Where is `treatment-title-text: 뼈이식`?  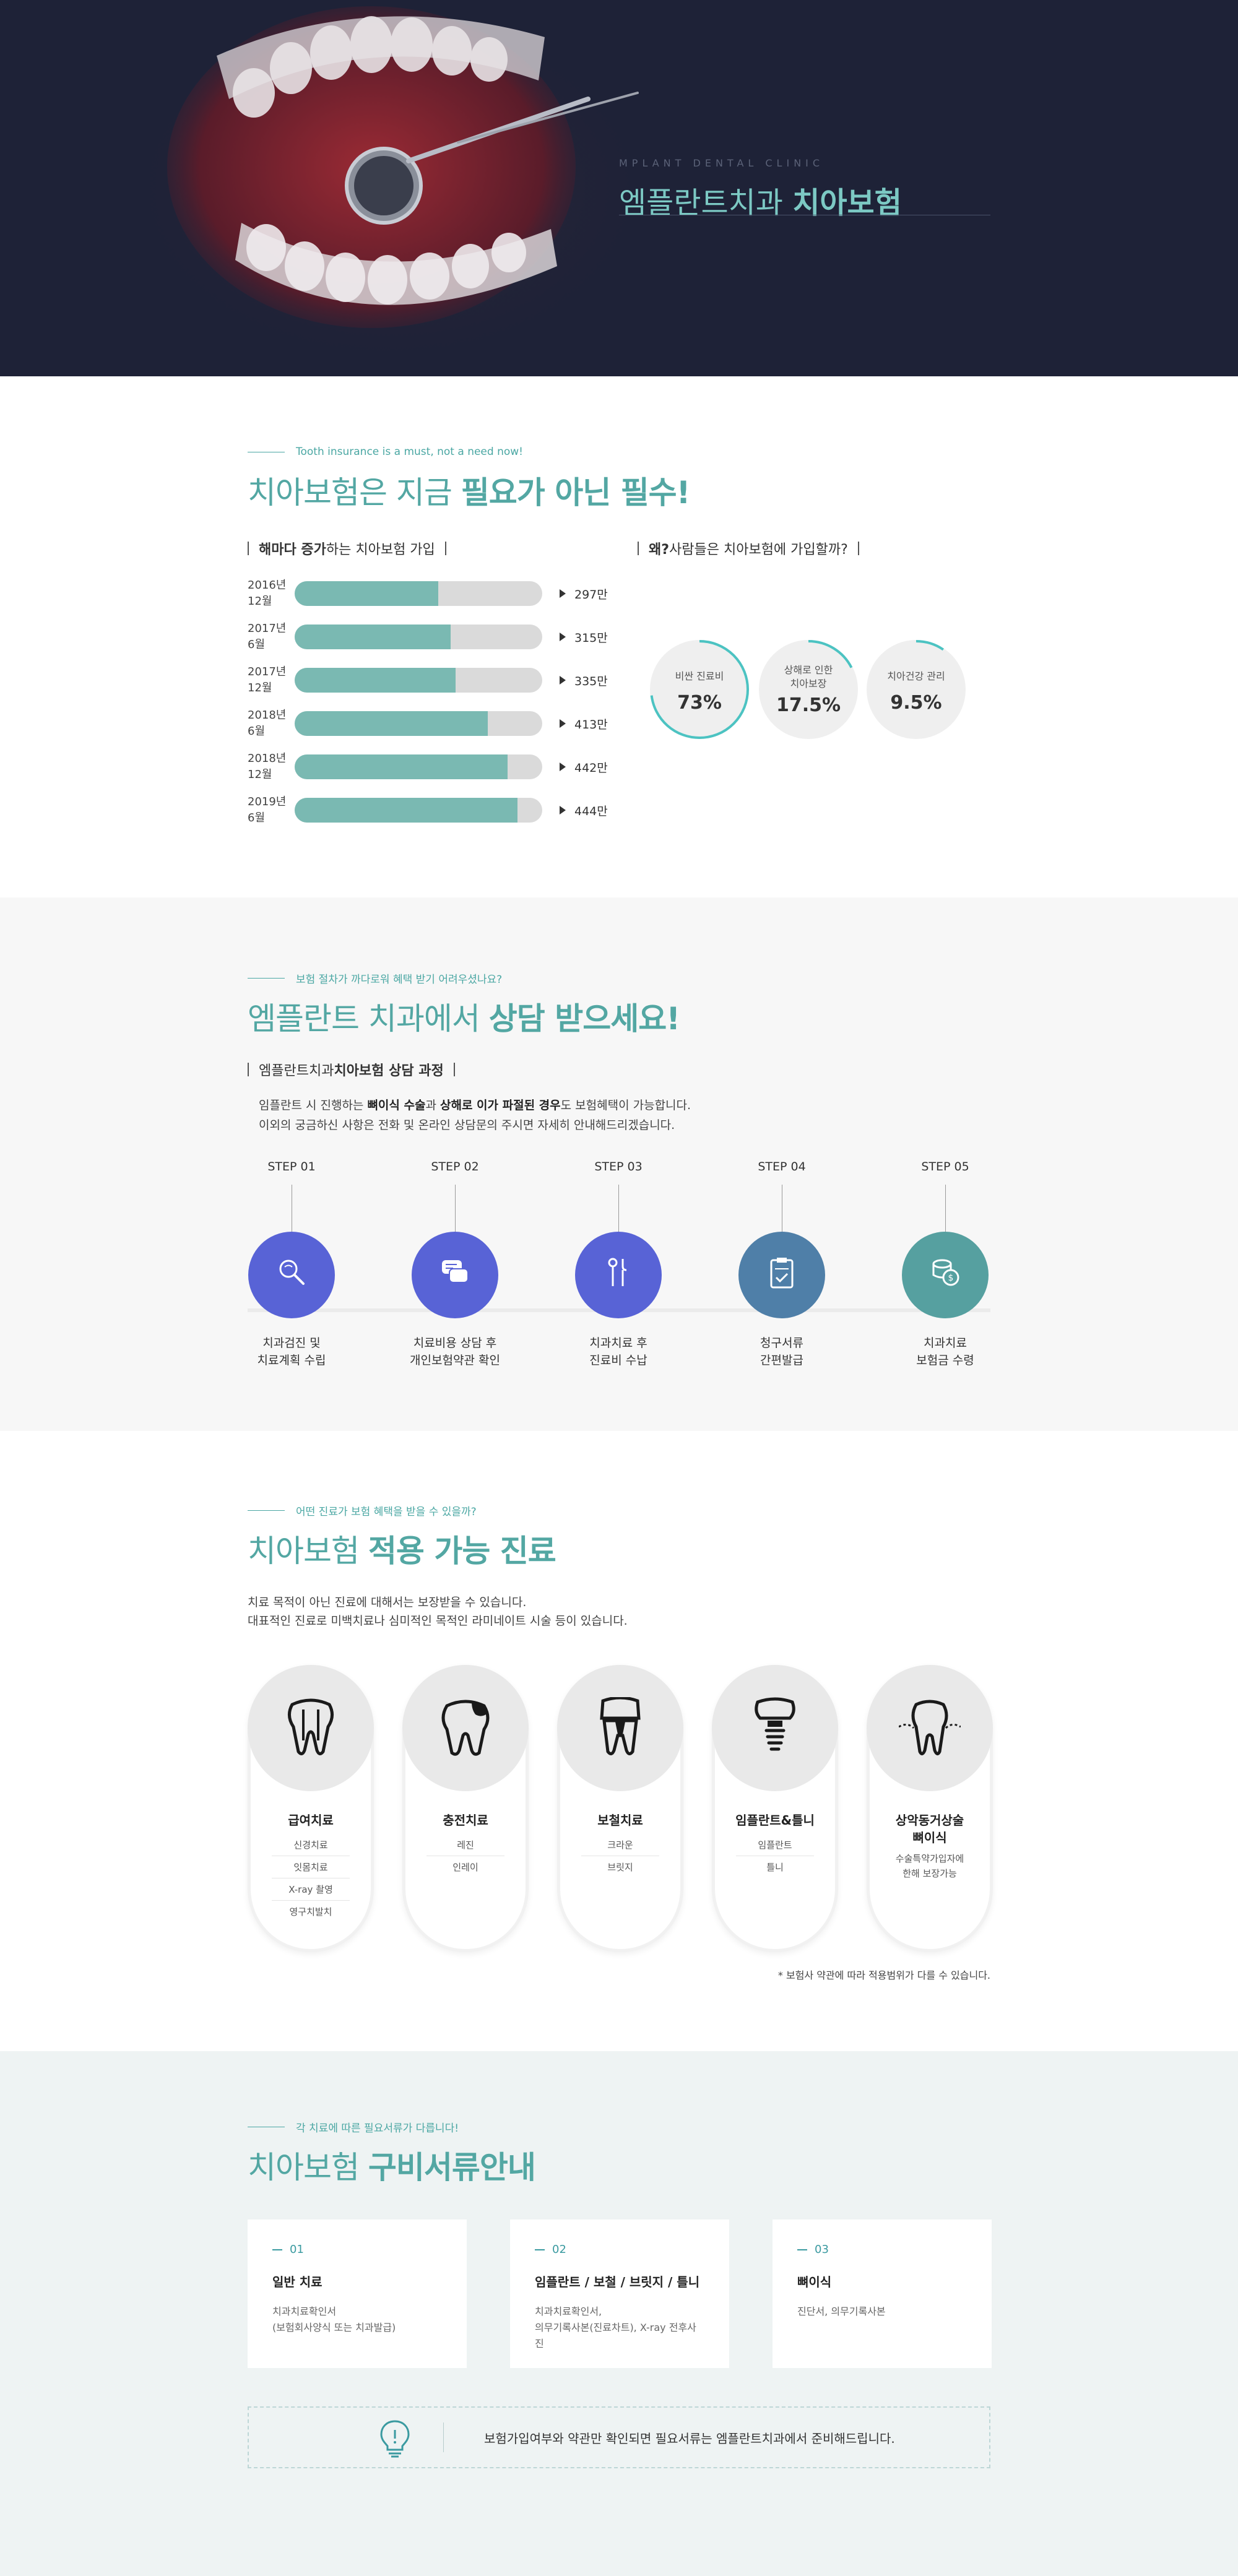
treatment-title-text: 뼈이식 is located at coordinates (929, 1837).